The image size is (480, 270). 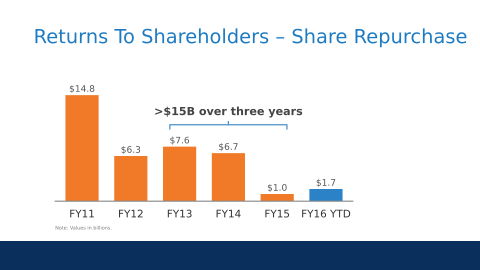 What do you see at coordinates (326, 214) in the screenshot?
I see `x-tick-label: FY16 YTD` at bounding box center [326, 214].